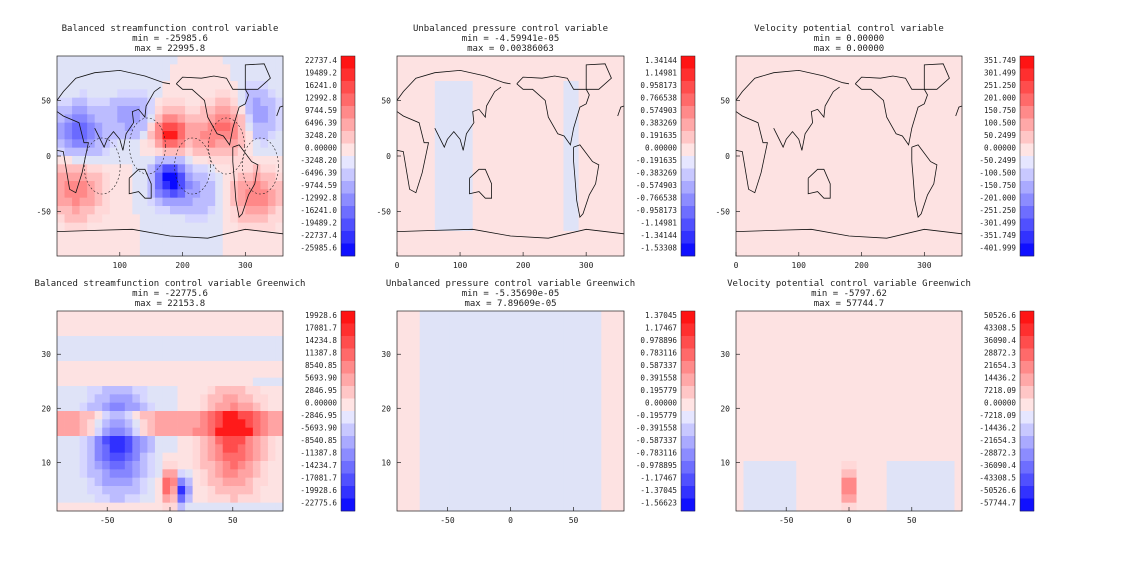  I want to click on colorbar-frame, so click(348, 411).